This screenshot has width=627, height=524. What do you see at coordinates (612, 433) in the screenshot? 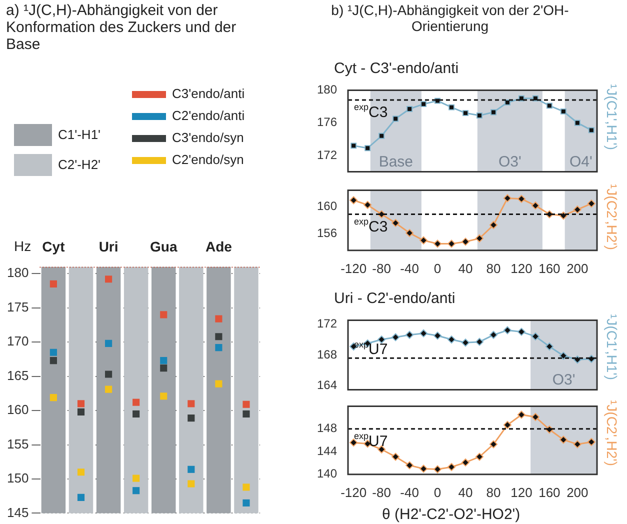
I see `y-axis-title: ¹J(C2',H2')` at bounding box center [612, 433].